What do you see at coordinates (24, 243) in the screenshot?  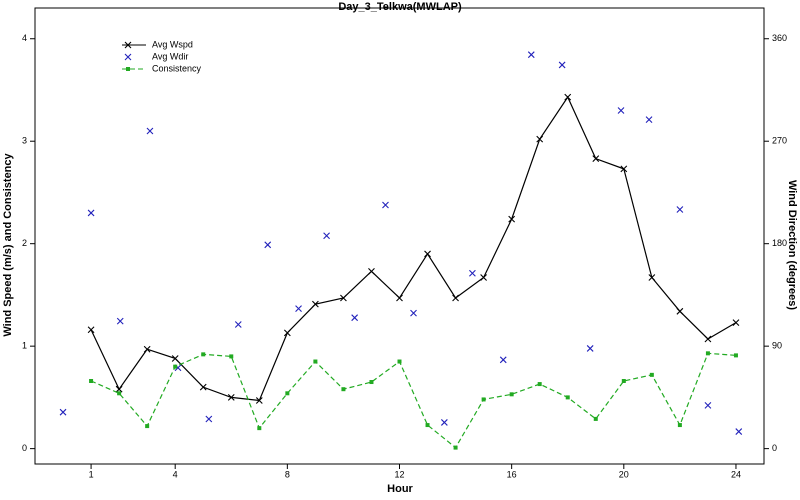 I see `y-tick-label: 2` at bounding box center [24, 243].